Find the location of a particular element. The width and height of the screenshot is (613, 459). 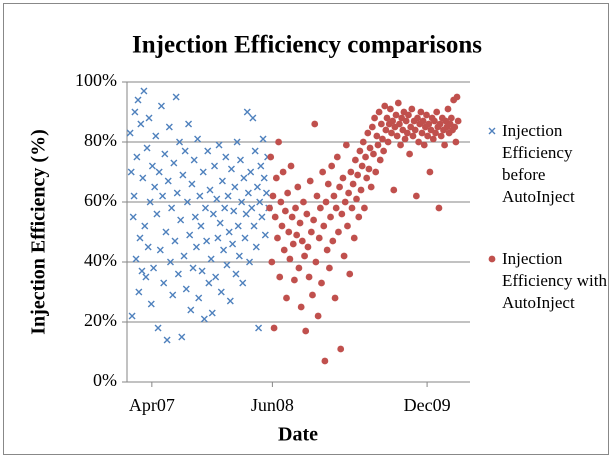

x-axis-title: Date is located at coordinates (298, 435).